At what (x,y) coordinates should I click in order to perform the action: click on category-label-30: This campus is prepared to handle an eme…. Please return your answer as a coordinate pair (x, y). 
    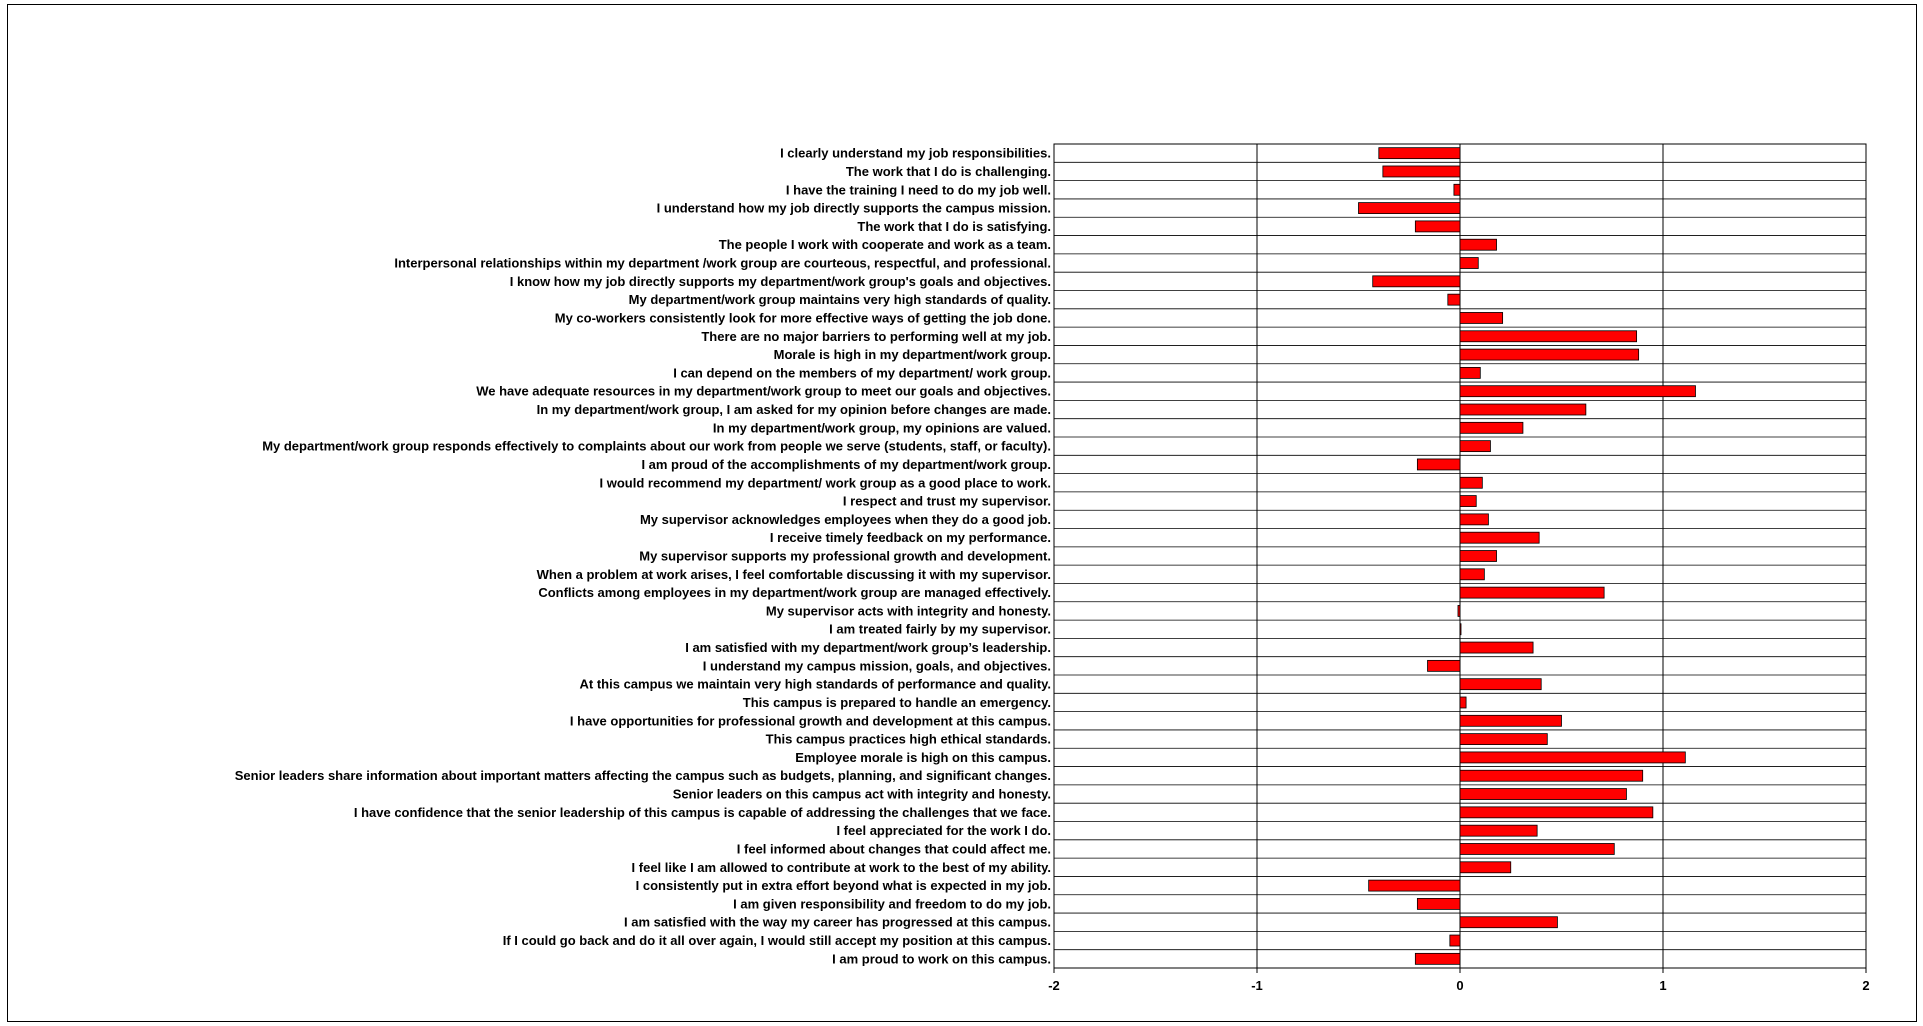
    Looking at the image, I should click on (897, 702).